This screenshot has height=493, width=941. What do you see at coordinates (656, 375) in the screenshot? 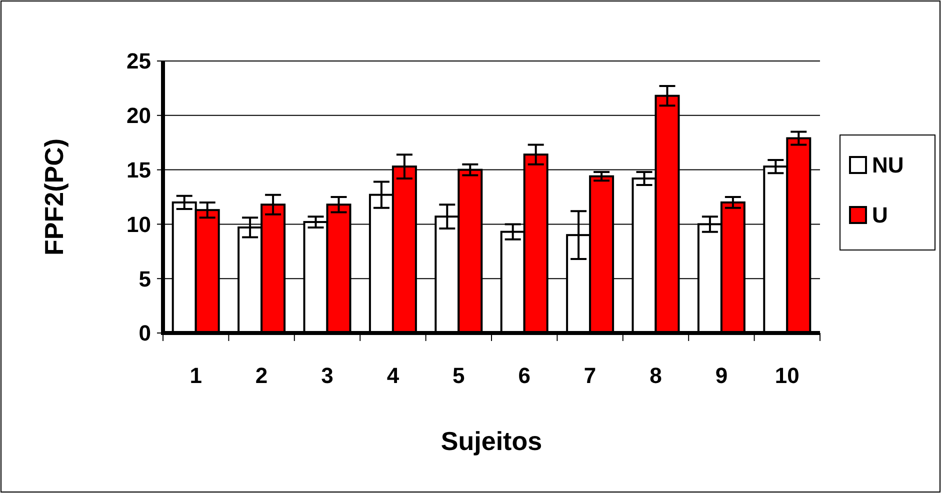
I see `x-tick-label: 8` at bounding box center [656, 375].